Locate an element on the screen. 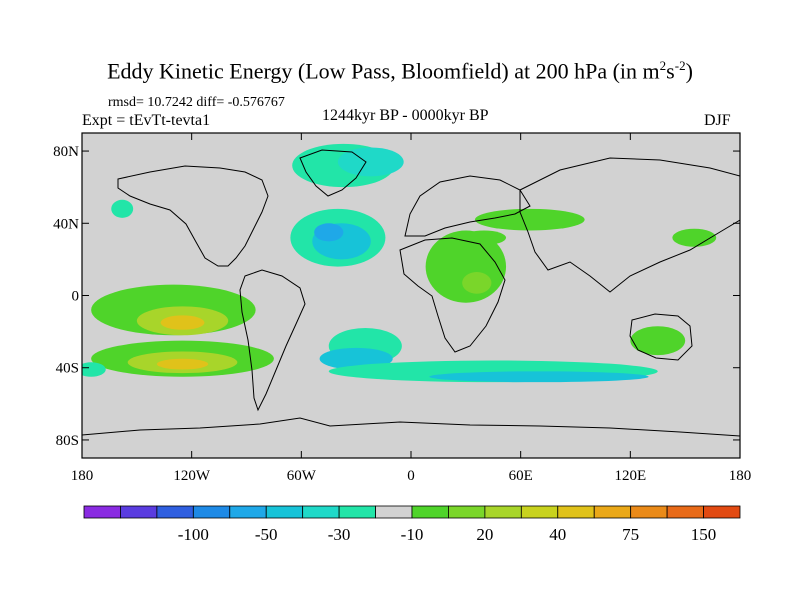 This screenshot has width=800, height=600. south-america-coast is located at coordinates (272, 340).